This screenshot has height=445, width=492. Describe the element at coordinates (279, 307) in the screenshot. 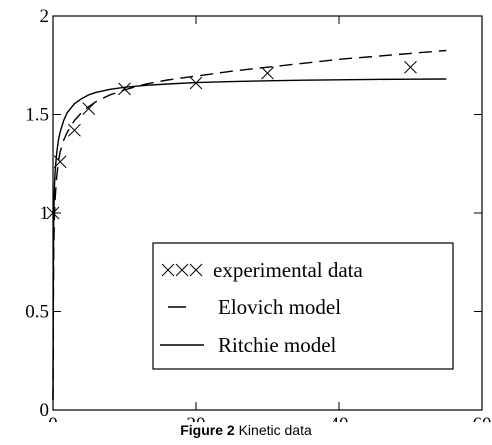

I see `legend-label: Elovich model` at that location.